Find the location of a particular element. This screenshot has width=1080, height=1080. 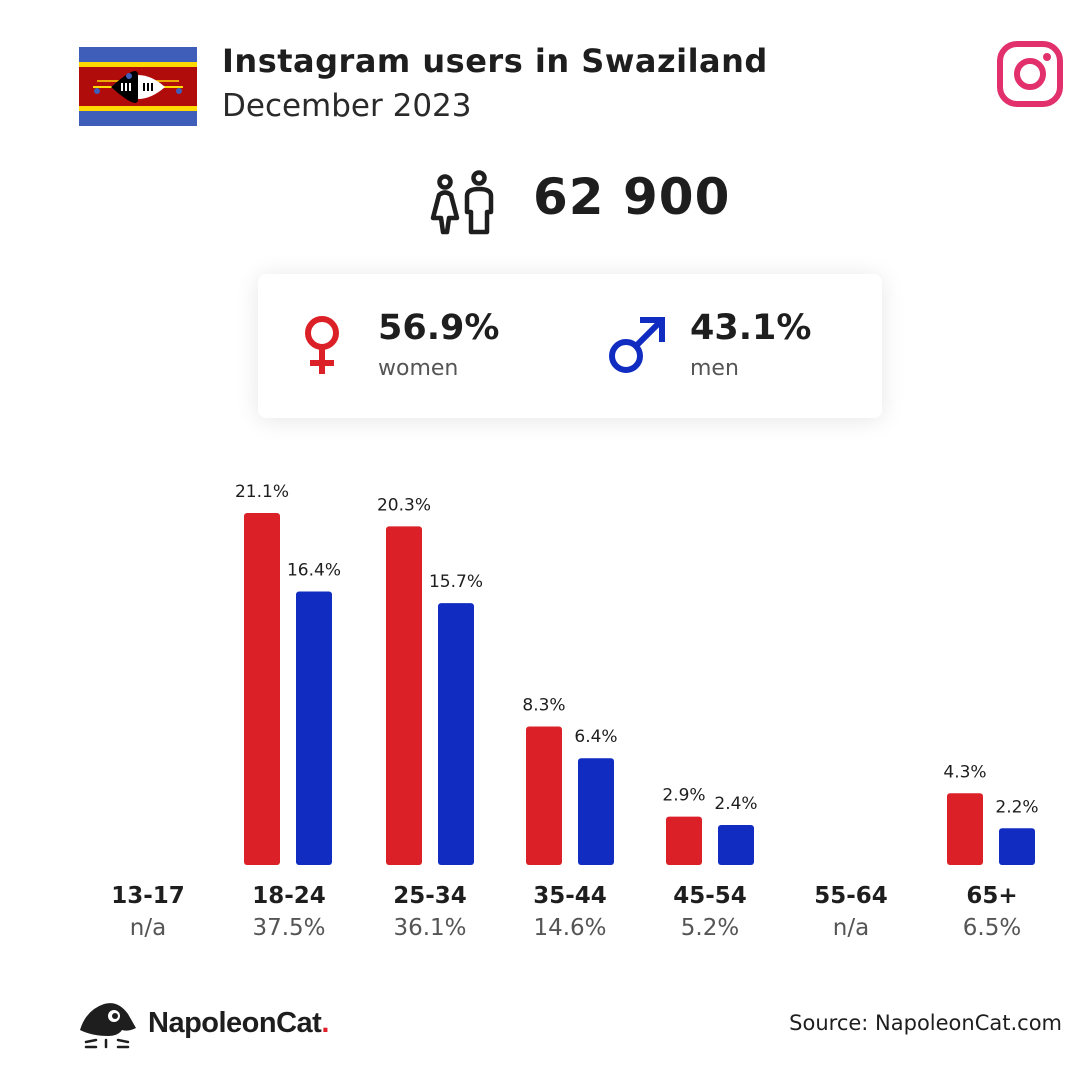

people-icon is located at coordinates (462, 202).